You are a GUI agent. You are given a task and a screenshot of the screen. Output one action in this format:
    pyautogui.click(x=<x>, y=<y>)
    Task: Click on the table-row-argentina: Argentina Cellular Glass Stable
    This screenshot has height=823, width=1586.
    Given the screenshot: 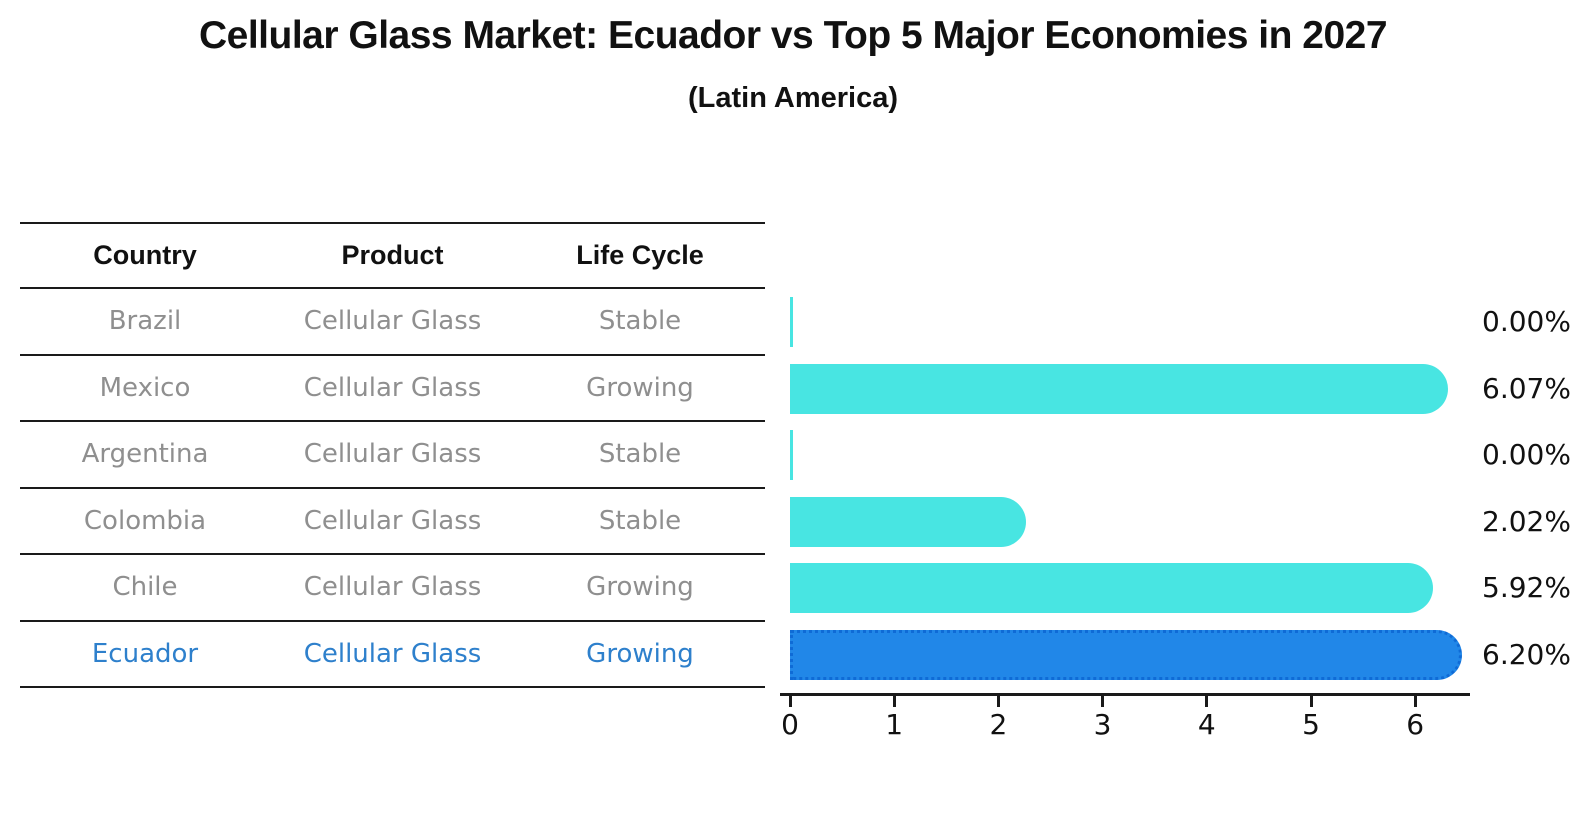 What is the action you would take?
    pyautogui.click(x=392, y=455)
    